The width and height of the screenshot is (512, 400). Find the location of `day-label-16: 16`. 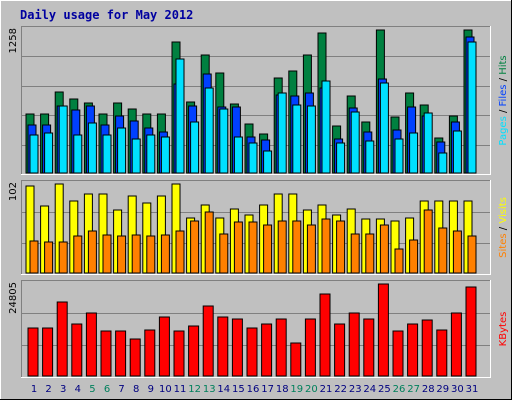

day-label-16: 16 is located at coordinates (253, 389).